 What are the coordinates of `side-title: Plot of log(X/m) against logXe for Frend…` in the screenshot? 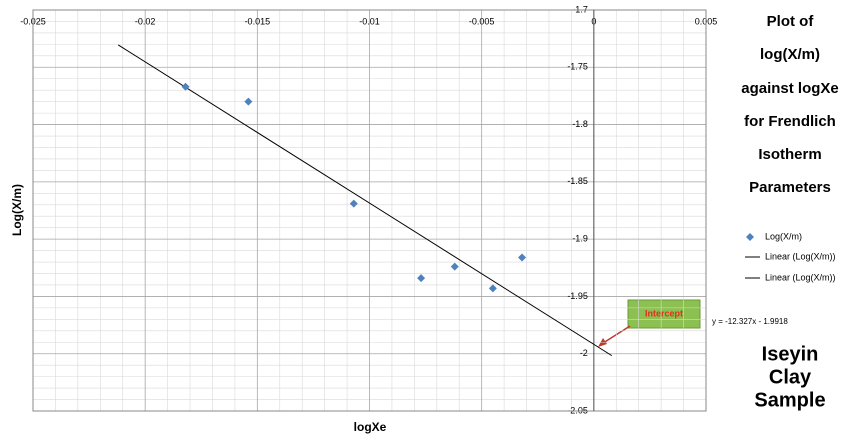 It's located at (790, 104).